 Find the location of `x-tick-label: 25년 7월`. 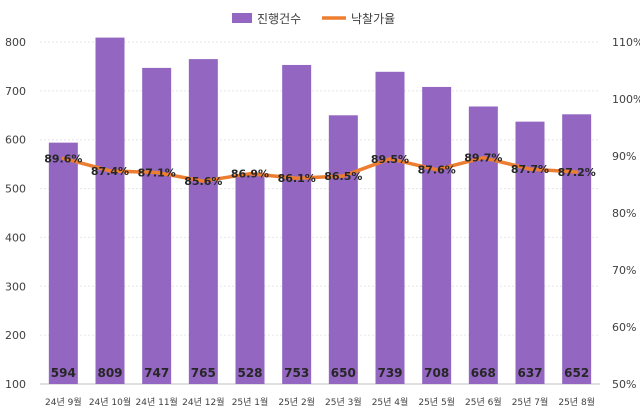

x-tick-label: 25년 7월 is located at coordinates (530, 402).